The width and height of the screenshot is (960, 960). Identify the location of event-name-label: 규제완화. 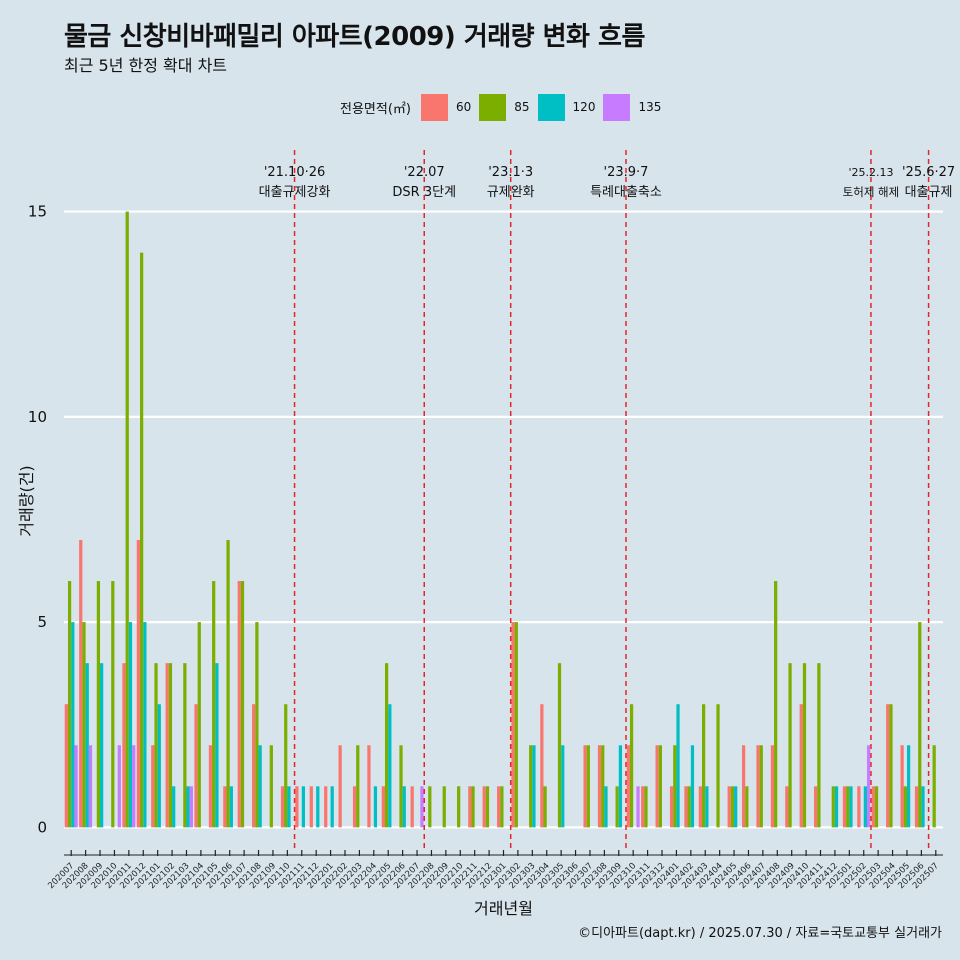
(511, 192).